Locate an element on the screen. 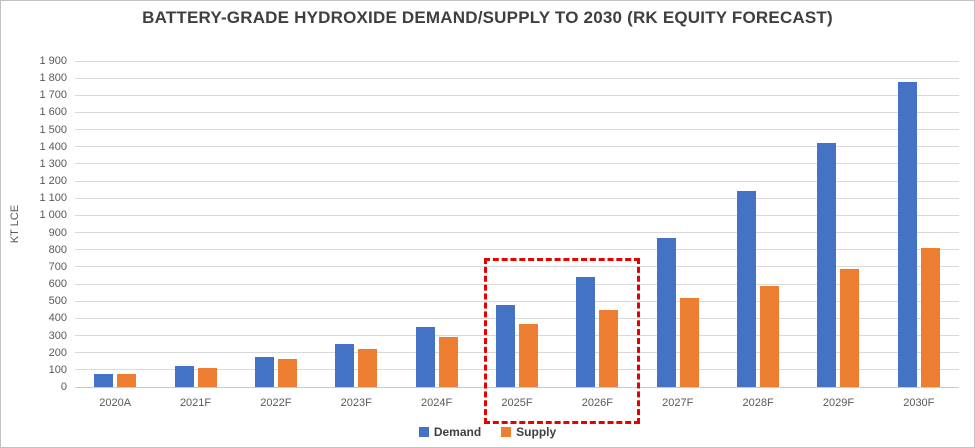  bar-demand-2026F is located at coordinates (586, 332).